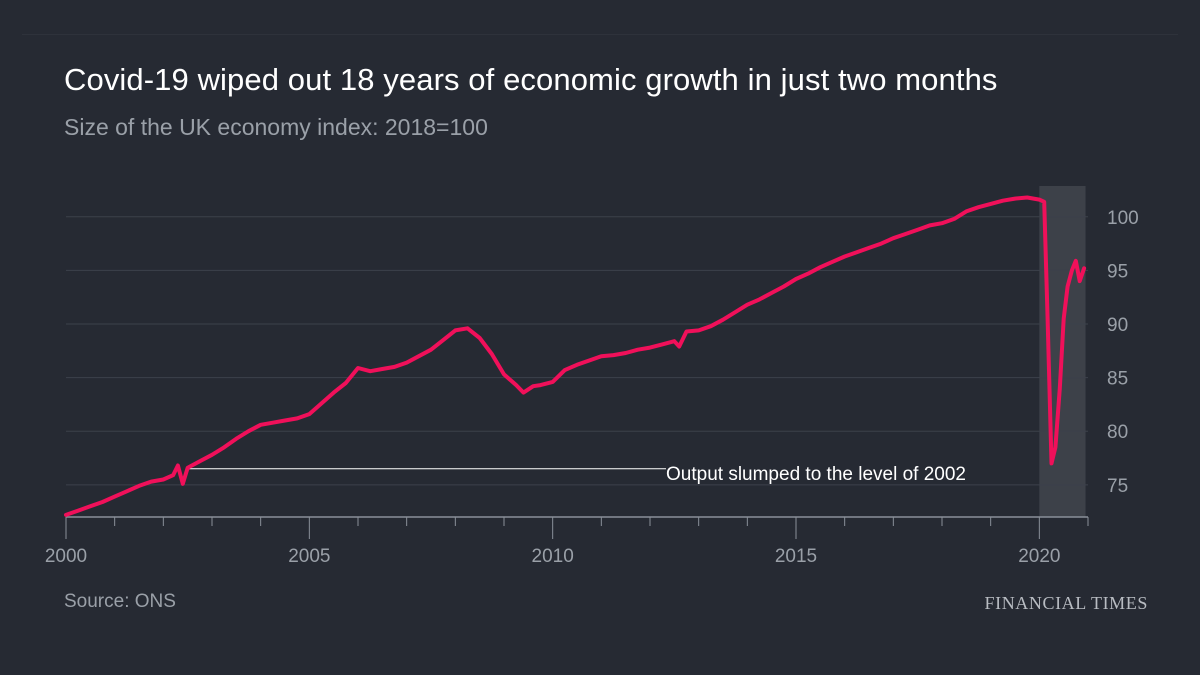 This screenshot has height=675, width=1200. Describe the element at coordinates (1123, 218) in the screenshot. I see `y-tick-label-100: 100` at that location.